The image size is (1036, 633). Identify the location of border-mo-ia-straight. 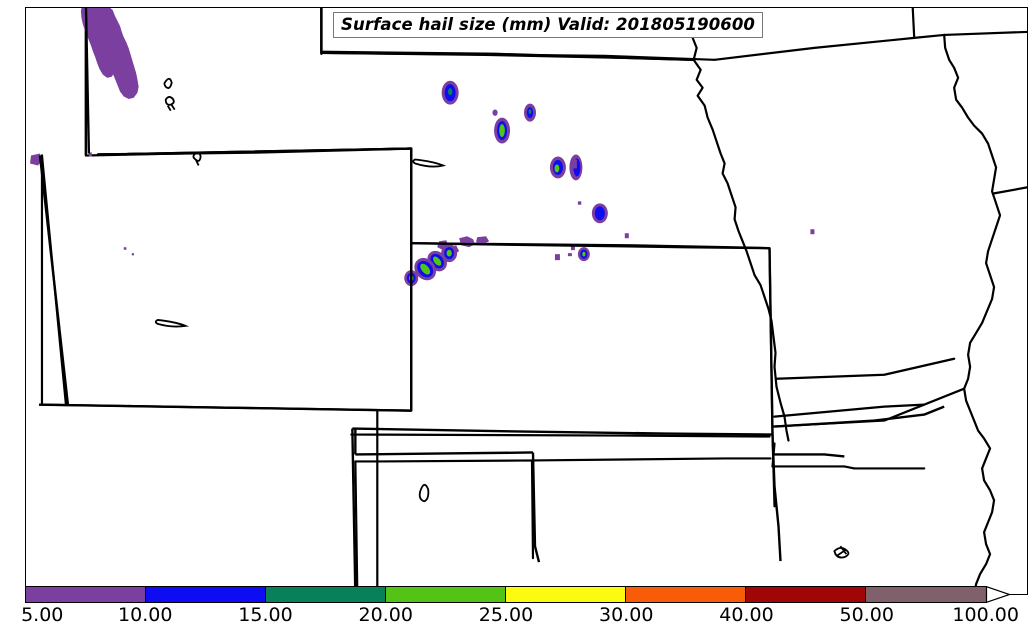
(849, 410).